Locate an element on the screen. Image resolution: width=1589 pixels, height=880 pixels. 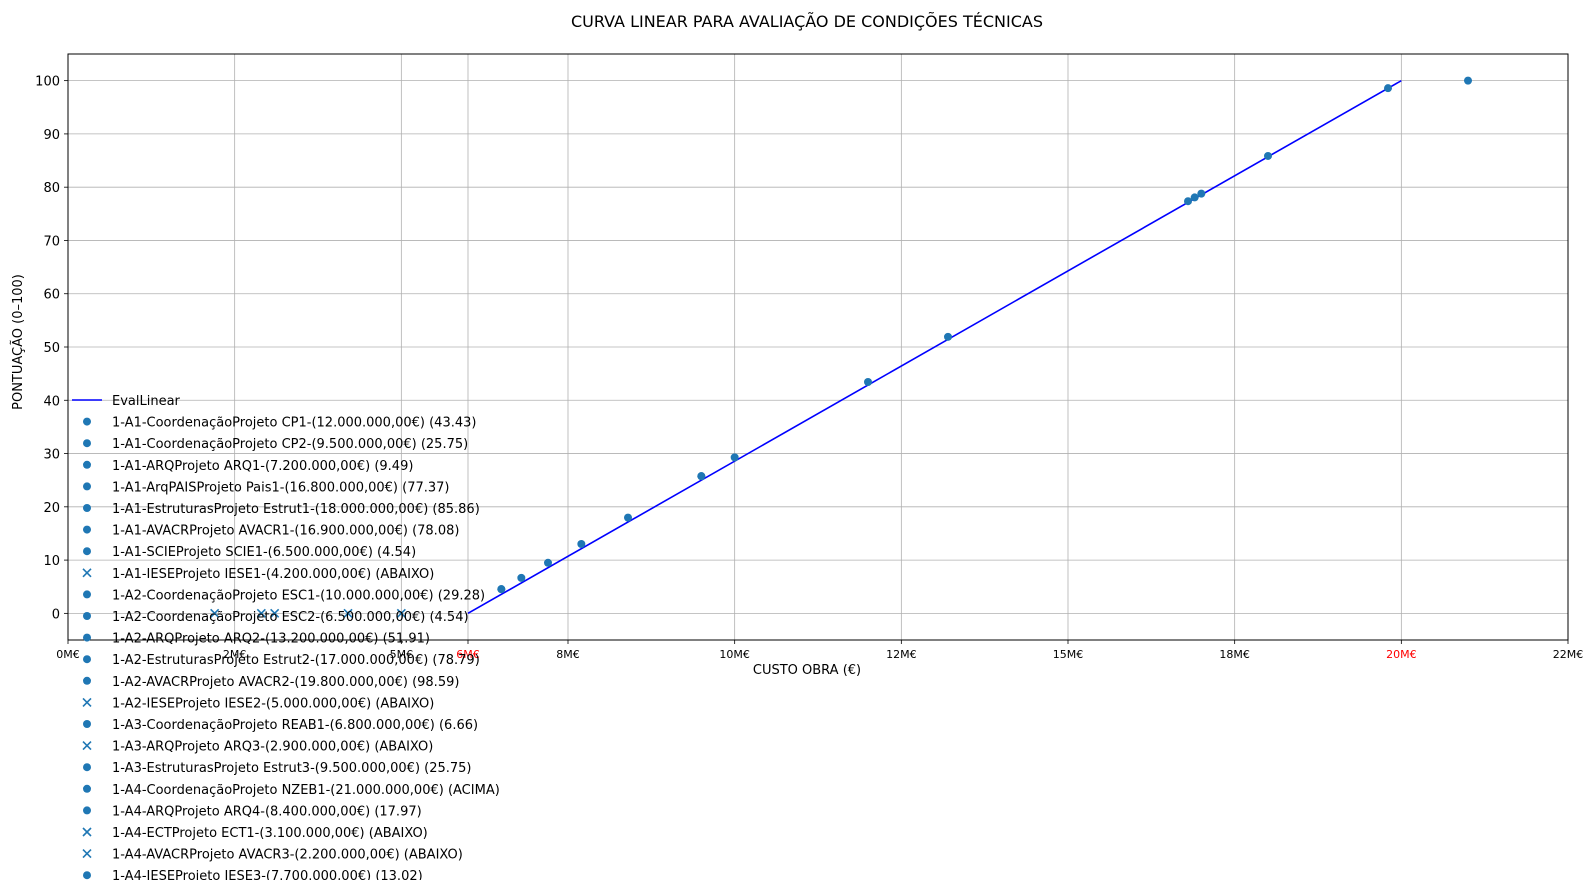
y-tick-label: 50 is located at coordinates (51, 348).